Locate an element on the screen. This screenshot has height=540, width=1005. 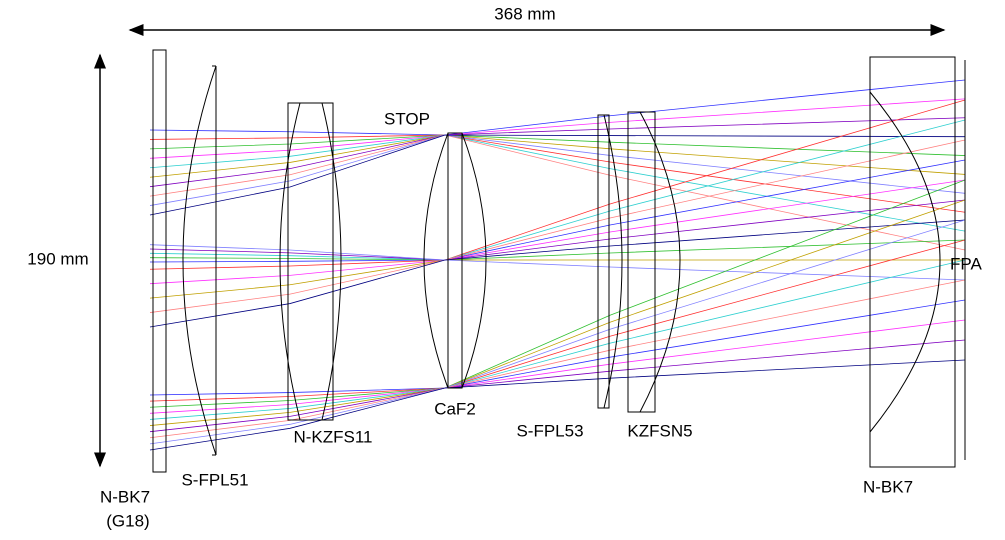
fpa-label: FPA is located at coordinates (966, 263).